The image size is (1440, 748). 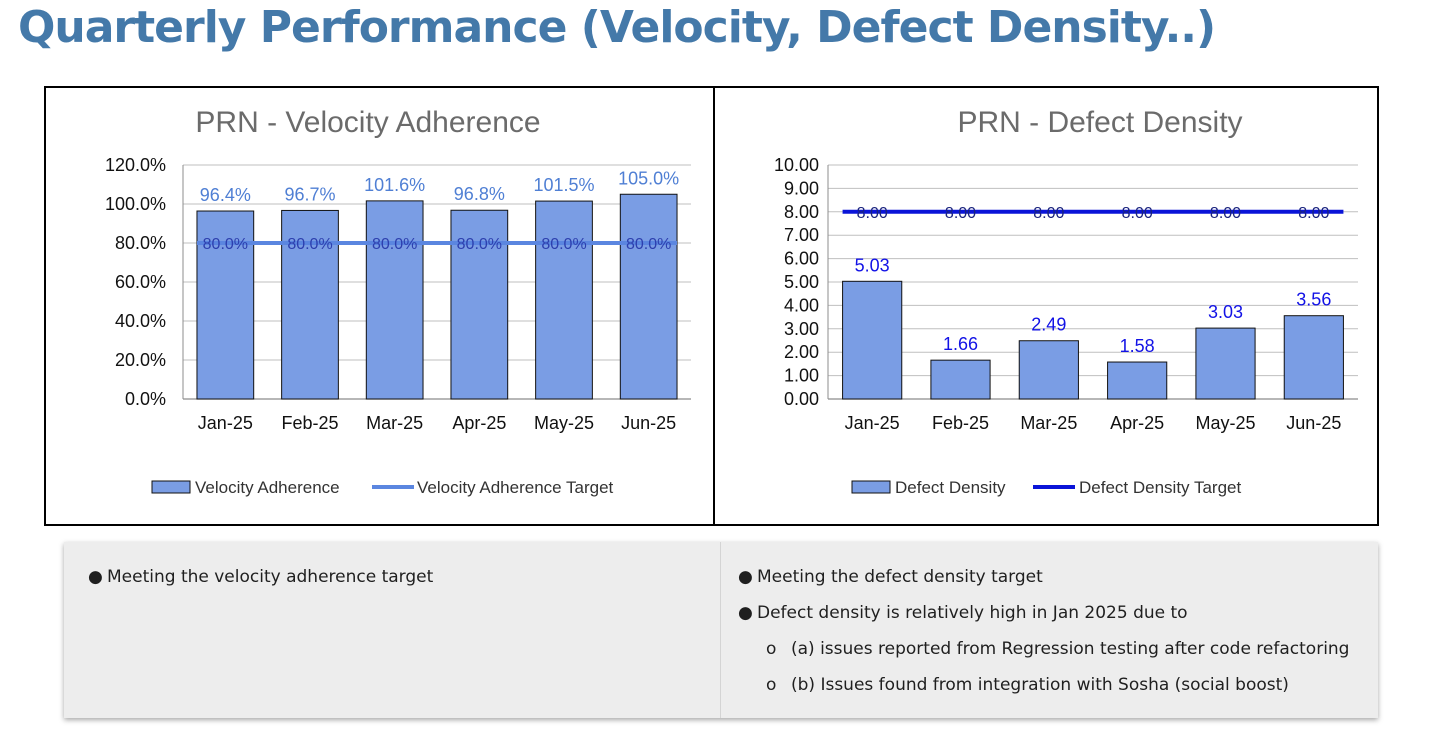 I want to click on bar-data-label: 5.03, so click(x=872, y=265).